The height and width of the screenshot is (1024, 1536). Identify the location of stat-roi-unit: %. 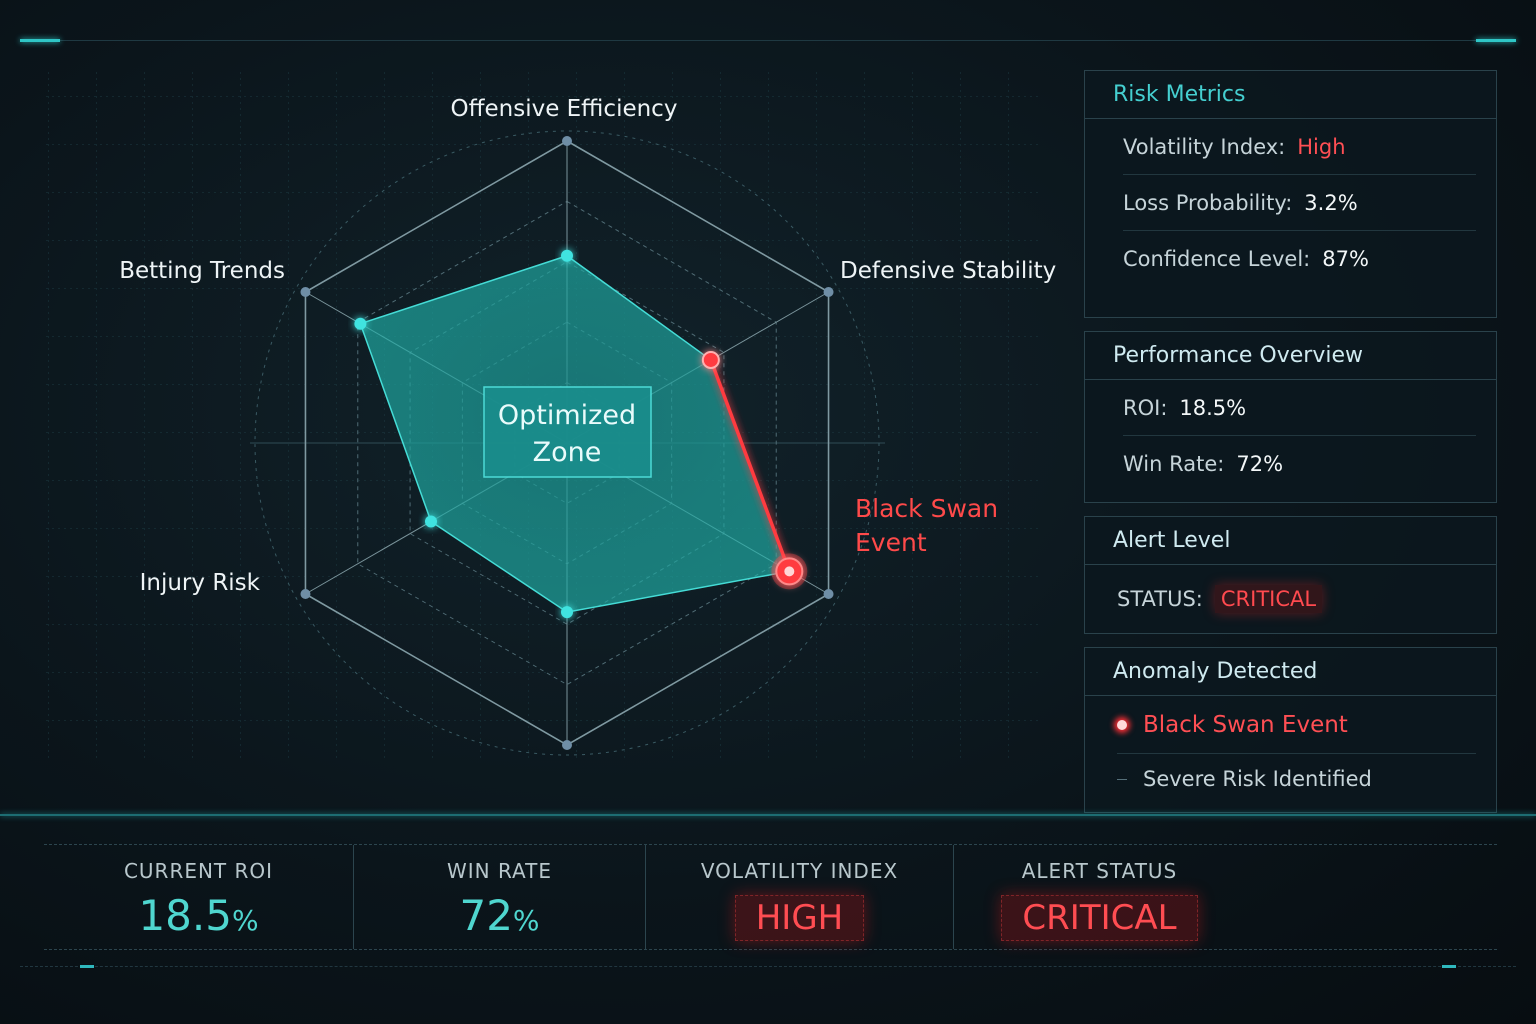
(245, 920).